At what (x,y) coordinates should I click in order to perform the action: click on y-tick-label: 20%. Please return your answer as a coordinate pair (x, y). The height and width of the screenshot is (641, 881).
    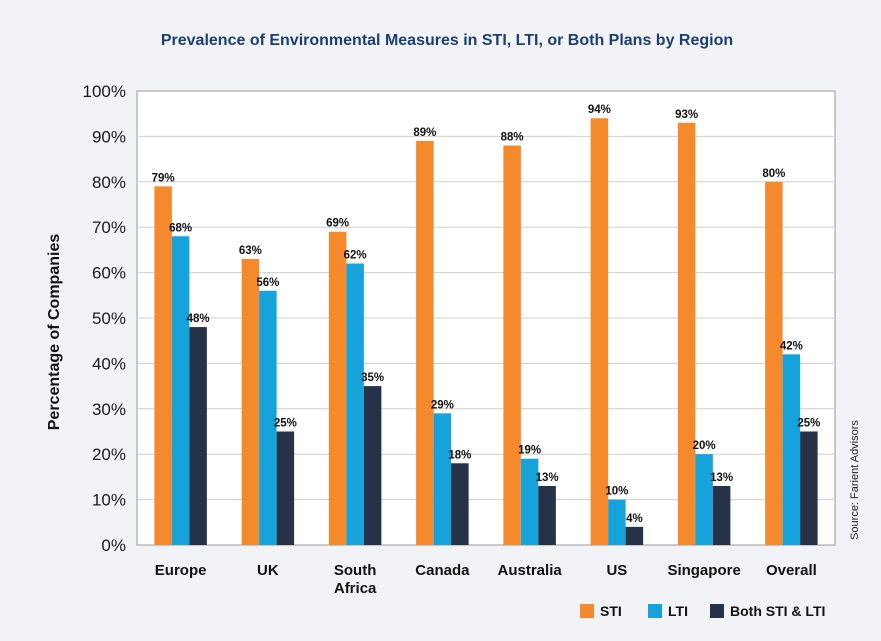
    Looking at the image, I should click on (109, 454).